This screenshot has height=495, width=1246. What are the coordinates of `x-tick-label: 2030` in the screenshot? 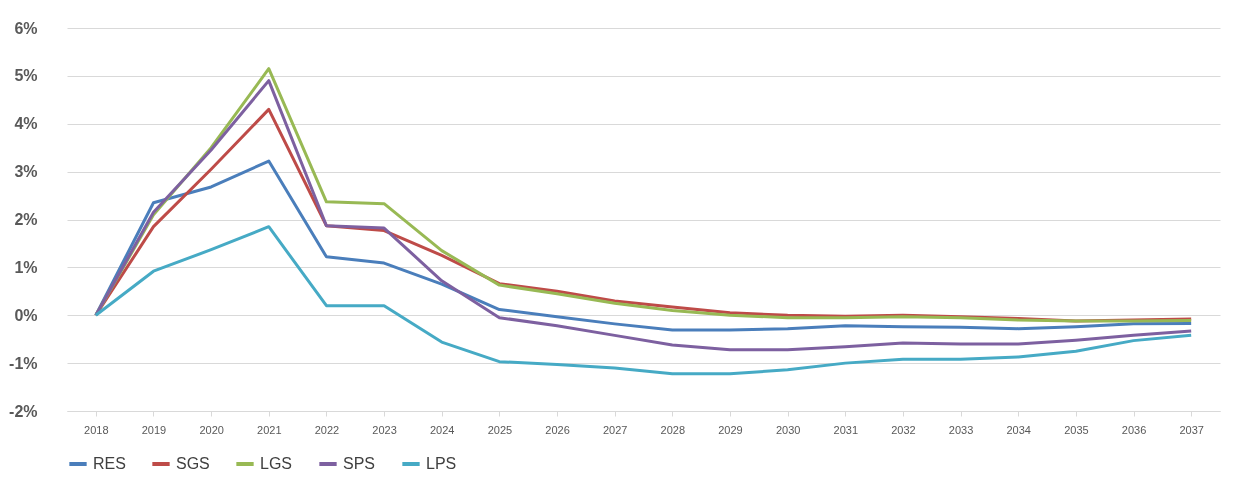 It's located at (788, 429).